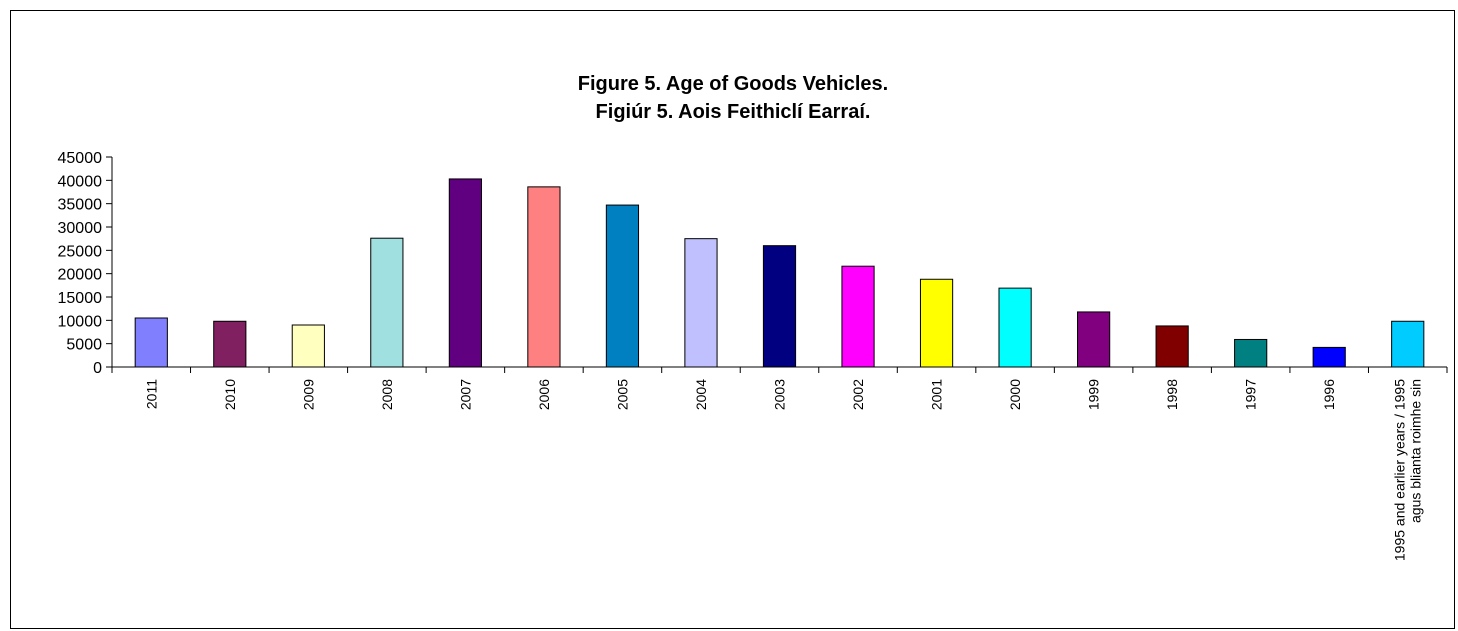 The height and width of the screenshot is (631, 1458). I want to click on y-tick-label: 40000, so click(80, 181).